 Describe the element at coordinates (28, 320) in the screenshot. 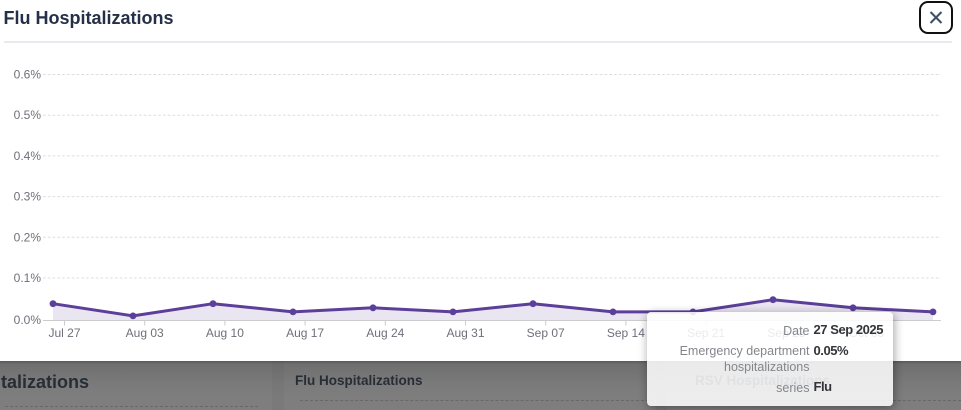

I see `svg-text: 0.0%` at that location.